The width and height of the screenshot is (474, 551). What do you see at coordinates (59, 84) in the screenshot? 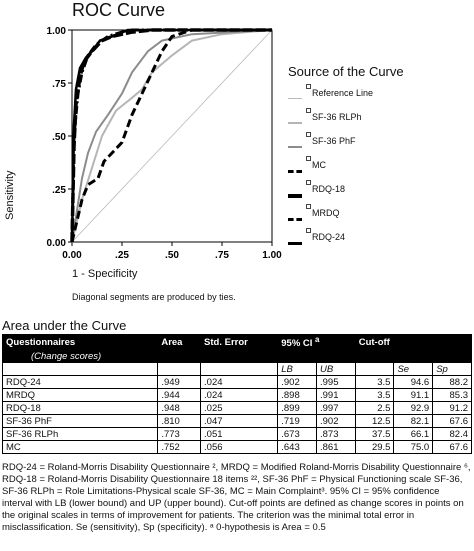
I see `y-tick-label: .75` at bounding box center [59, 84].